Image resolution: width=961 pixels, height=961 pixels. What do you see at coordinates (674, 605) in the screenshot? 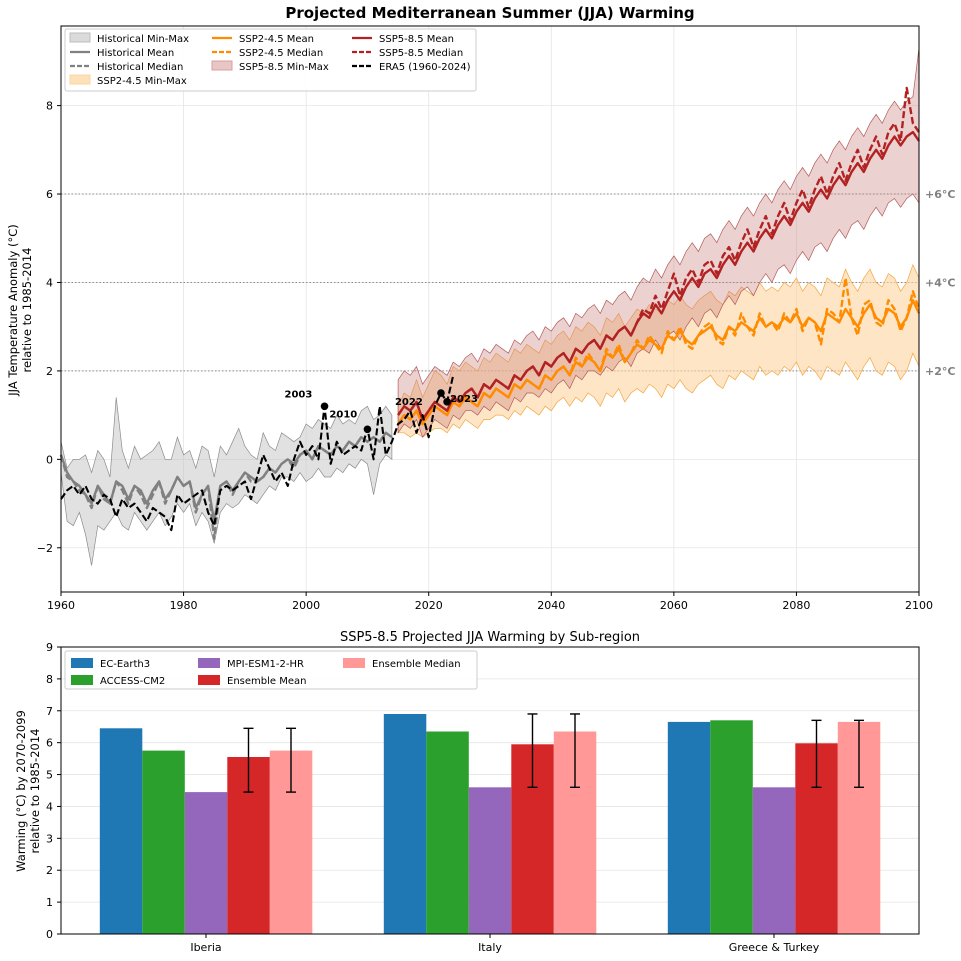
I see `top-x-tick-label: 2060` at bounding box center [674, 605].